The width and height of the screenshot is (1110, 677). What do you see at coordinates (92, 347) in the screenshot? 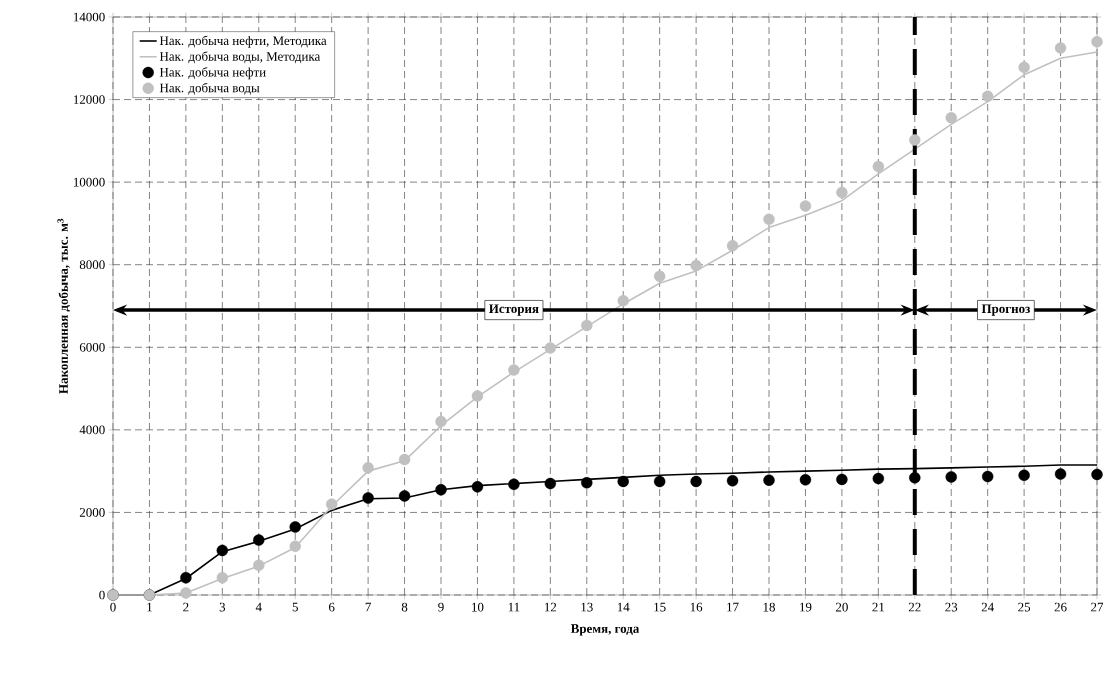
I see `y-tick-label: 6000` at bounding box center [92, 347].